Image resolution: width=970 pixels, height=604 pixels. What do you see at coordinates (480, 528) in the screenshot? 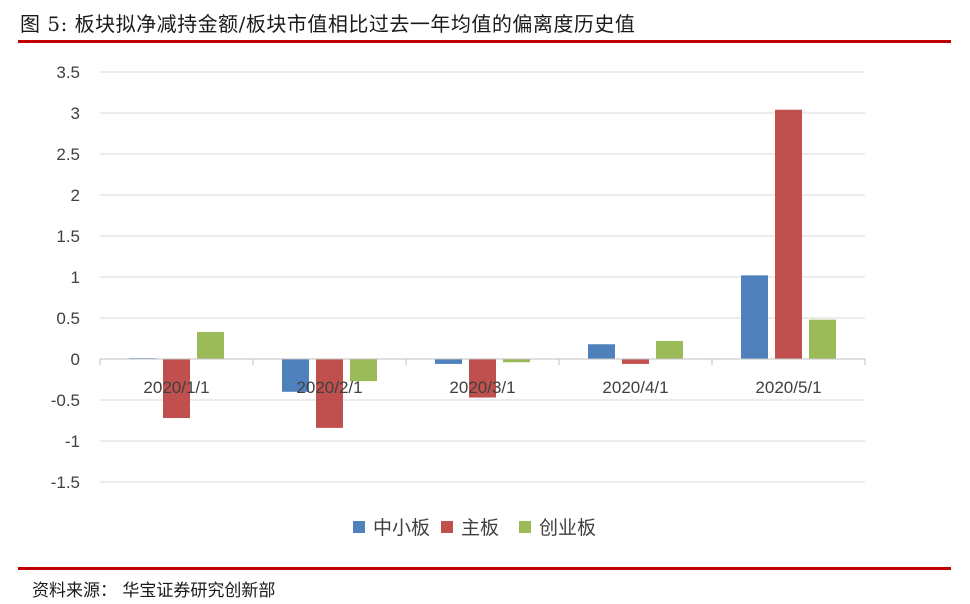
I see `legend-label: 主板` at bounding box center [480, 528].